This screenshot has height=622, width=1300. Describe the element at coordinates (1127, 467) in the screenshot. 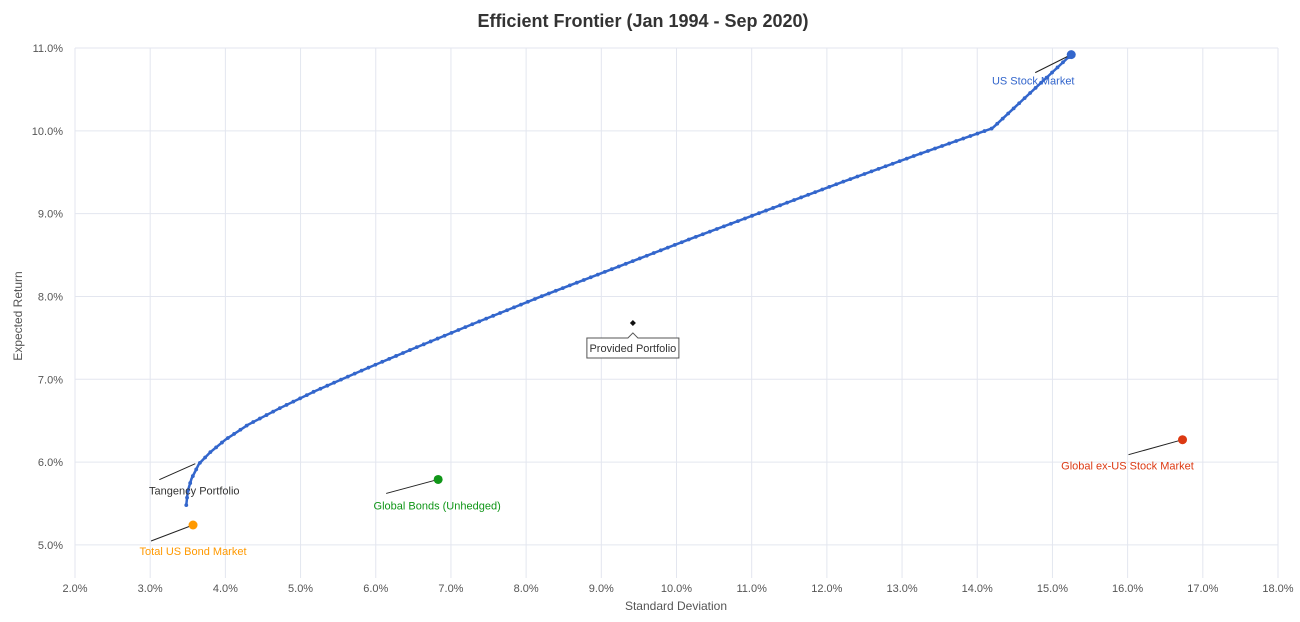

I see `asset-label: Global ex-US Stock Market` at that location.